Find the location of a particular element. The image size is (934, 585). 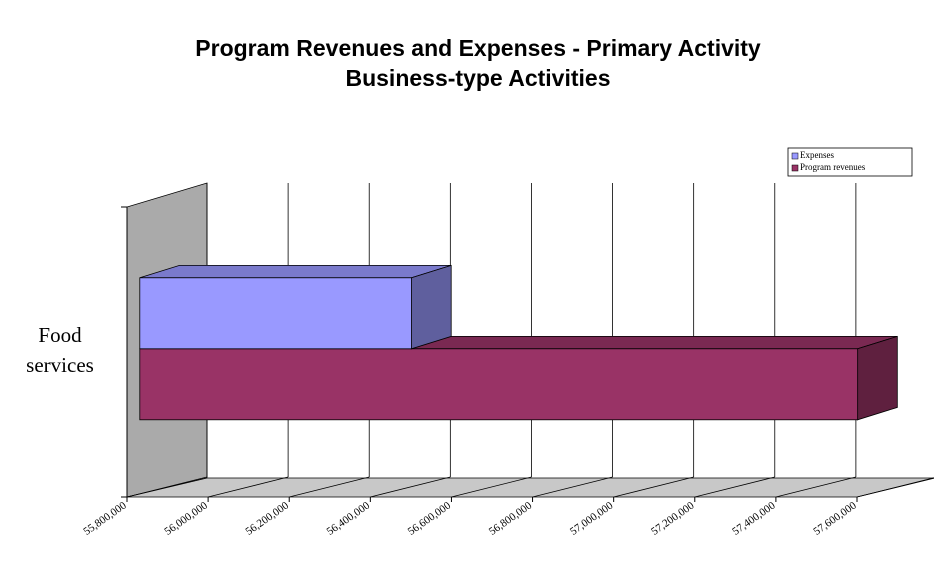

x-tick-label: 56,200,000 is located at coordinates (268, 518).